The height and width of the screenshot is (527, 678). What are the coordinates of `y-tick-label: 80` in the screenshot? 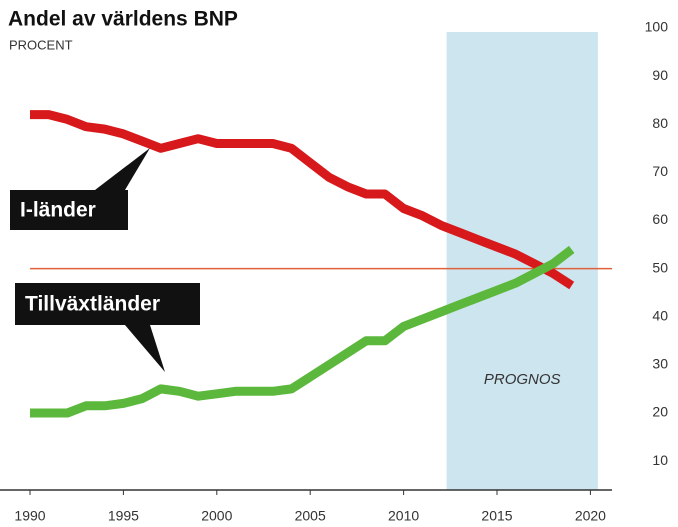 It's located at (660, 123).